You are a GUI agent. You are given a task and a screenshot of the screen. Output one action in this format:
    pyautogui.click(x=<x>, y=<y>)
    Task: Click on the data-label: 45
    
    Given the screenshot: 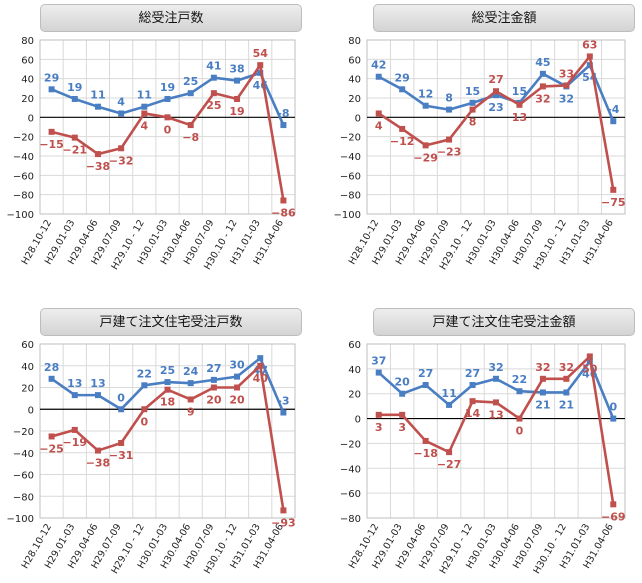 What is the action you would take?
    pyautogui.click(x=542, y=62)
    